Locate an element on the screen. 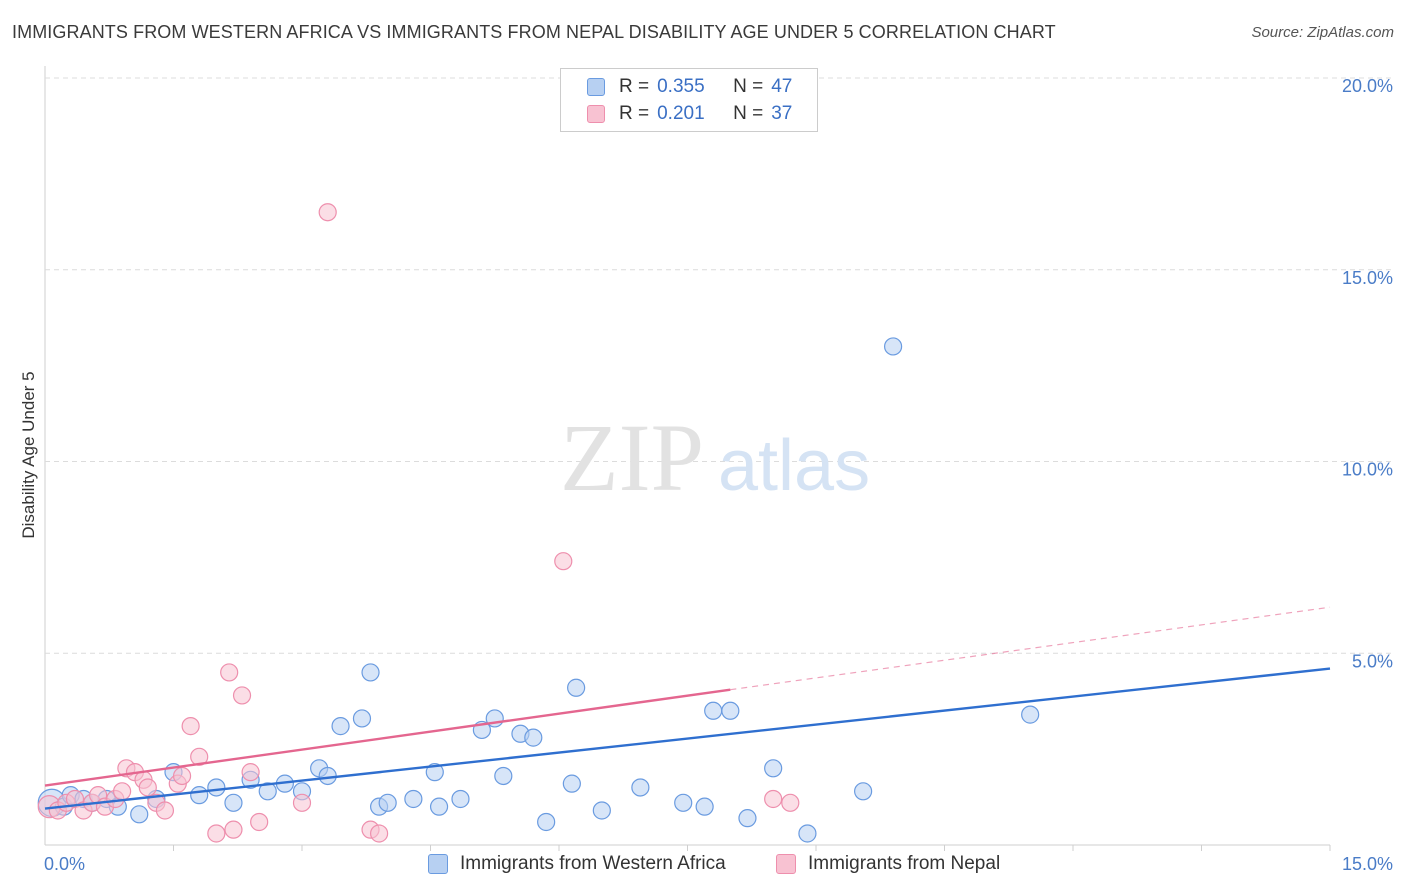 The width and height of the screenshot is (1406, 892). bottom-legend-western-africa: Immigrants from Western Africa is located at coordinates (577, 864).